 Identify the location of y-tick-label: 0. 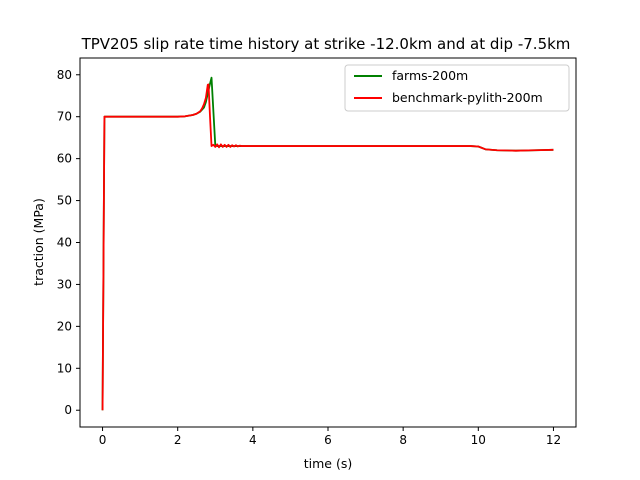
(68, 410).